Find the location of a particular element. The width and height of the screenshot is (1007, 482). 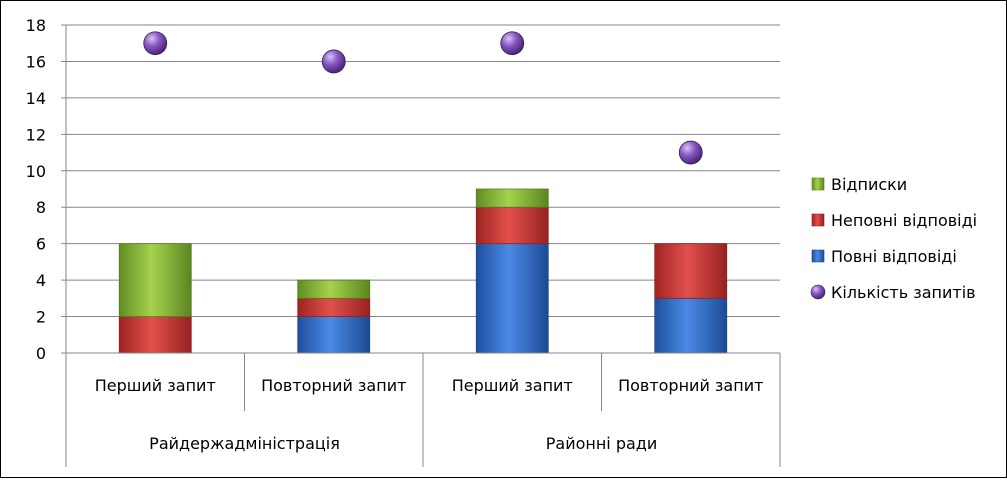

y-tick-label: 4 is located at coordinates (41, 280).